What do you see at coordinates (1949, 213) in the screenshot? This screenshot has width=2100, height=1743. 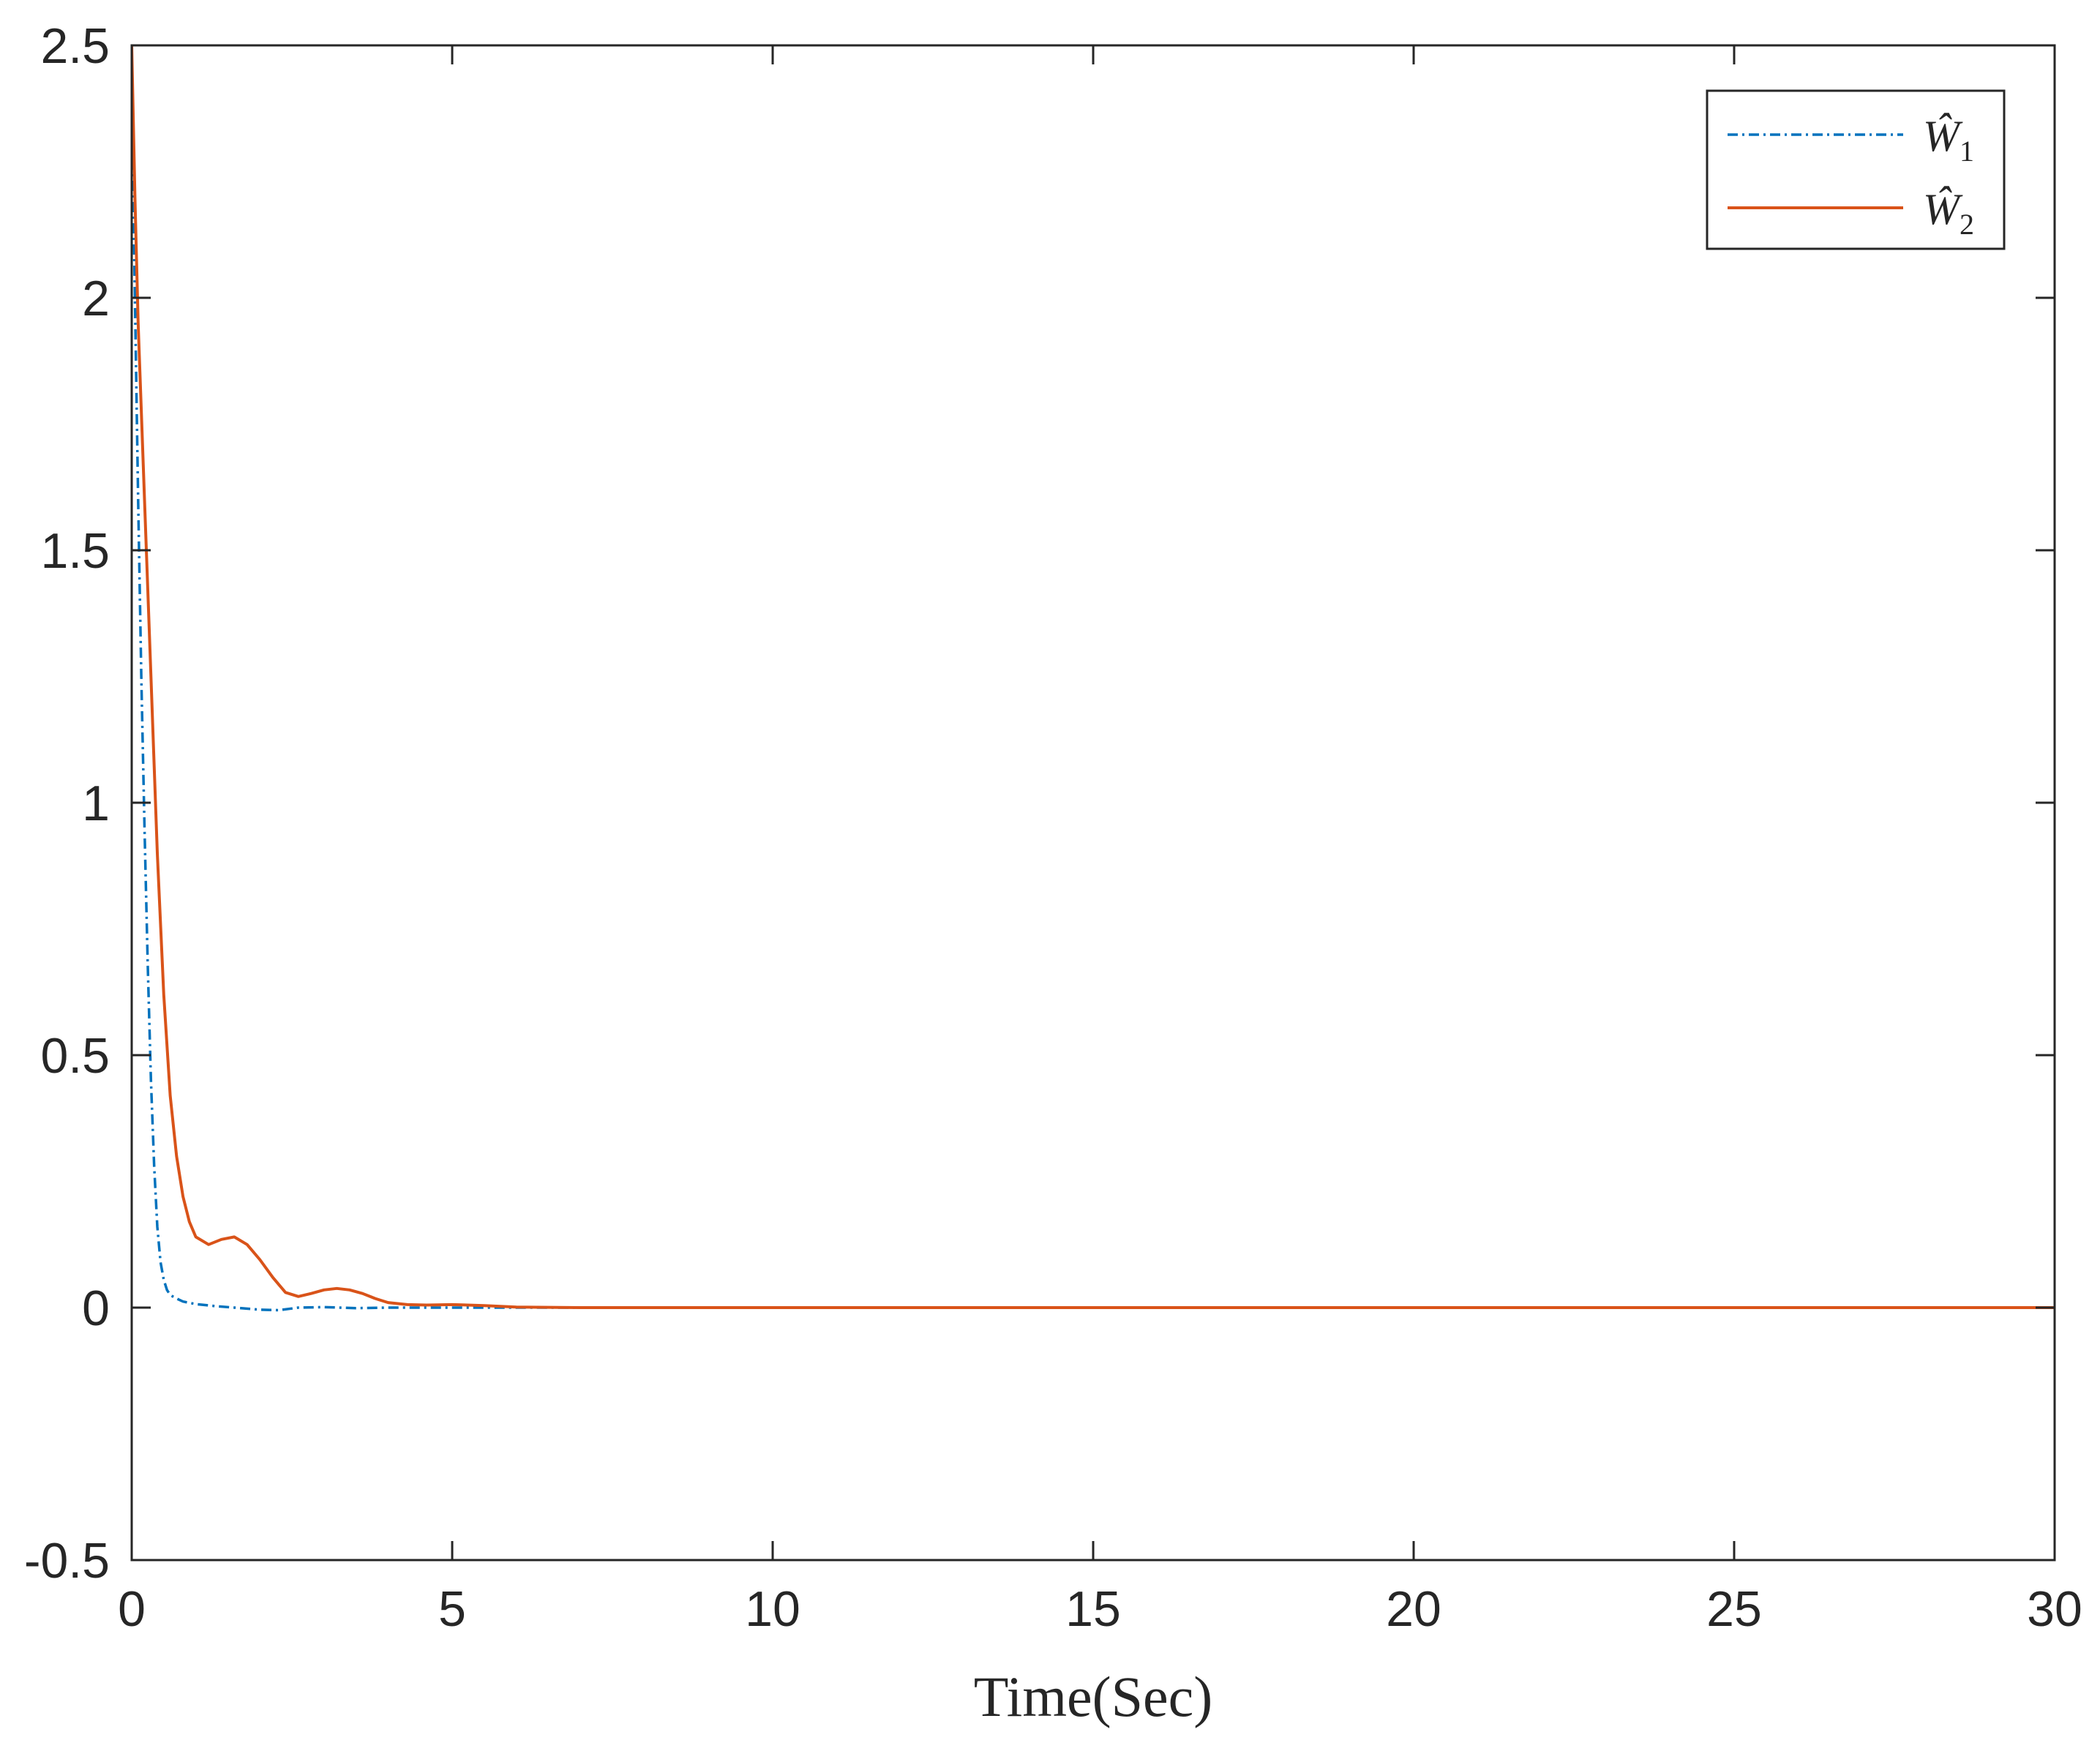 I see `legend-label-2: Ŵ2` at bounding box center [1949, 213].